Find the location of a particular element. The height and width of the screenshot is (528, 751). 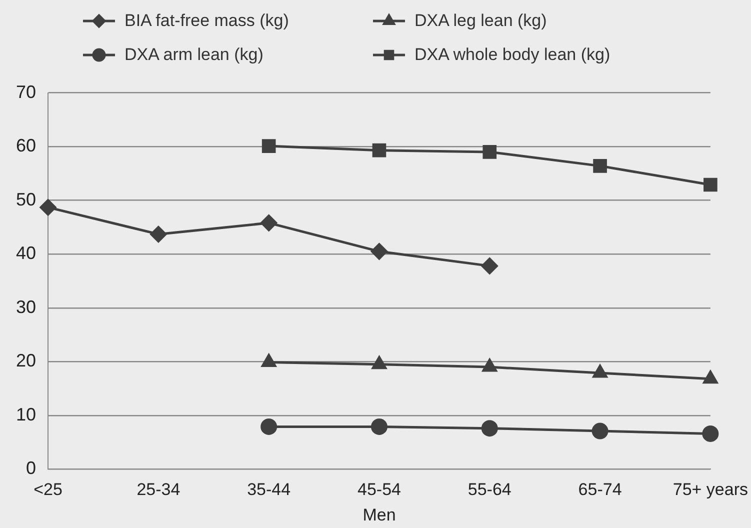

y-tick-label: 30 is located at coordinates (26, 306).